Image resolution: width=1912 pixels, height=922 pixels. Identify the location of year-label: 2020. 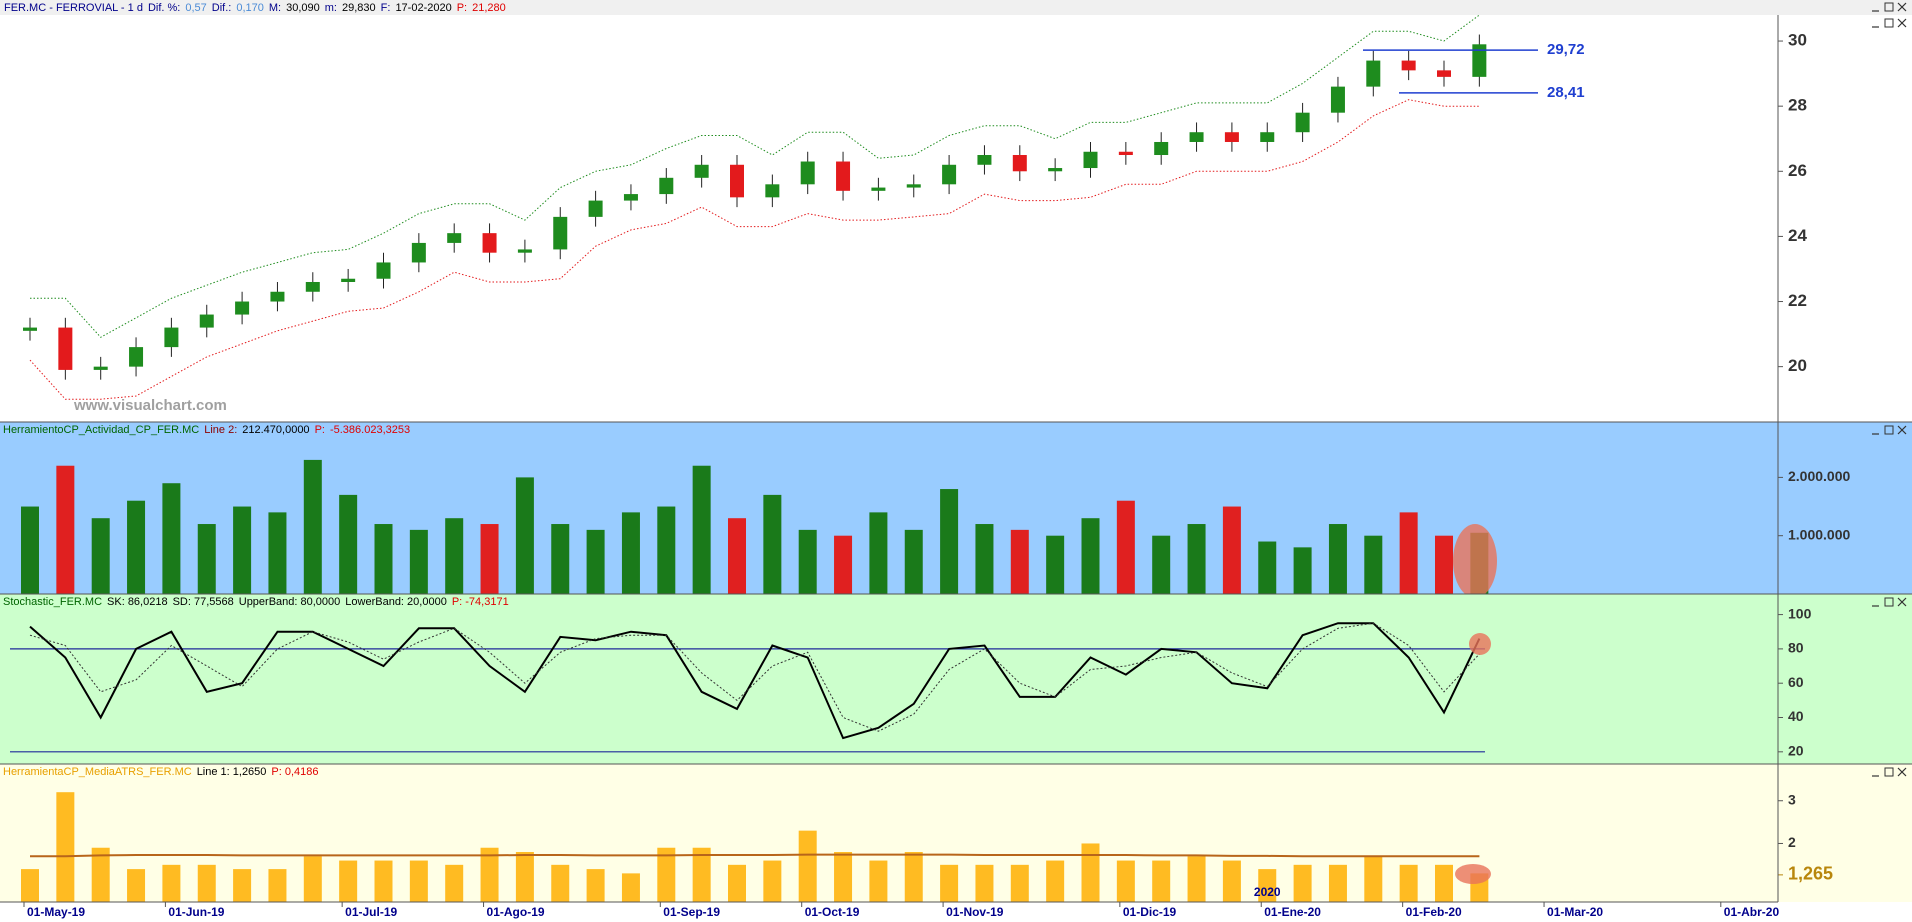
(1267, 892).